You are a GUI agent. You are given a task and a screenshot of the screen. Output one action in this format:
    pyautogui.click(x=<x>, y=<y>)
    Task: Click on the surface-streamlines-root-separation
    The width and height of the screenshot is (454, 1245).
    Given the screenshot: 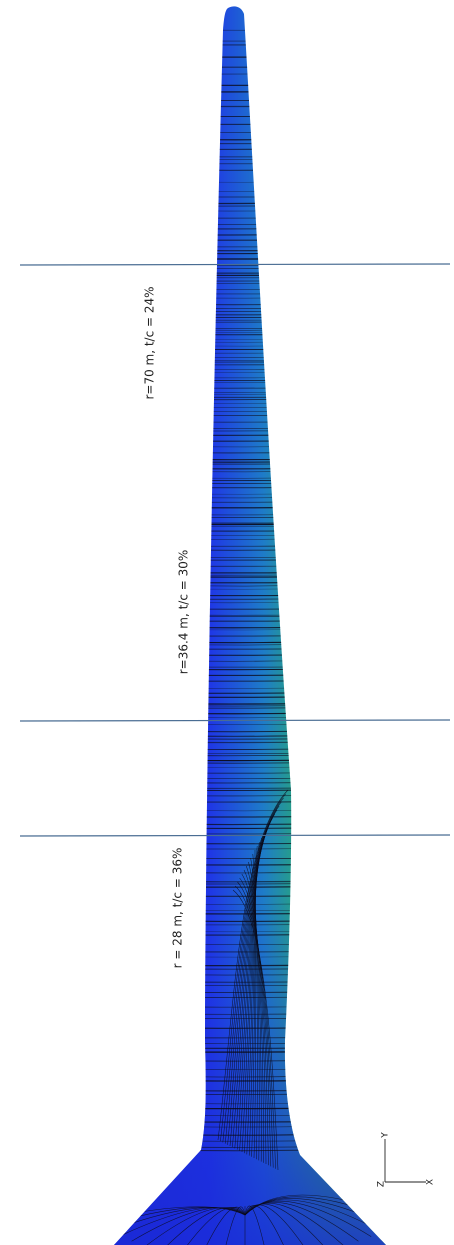 What is the action you would take?
    pyautogui.click(x=253, y=980)
    